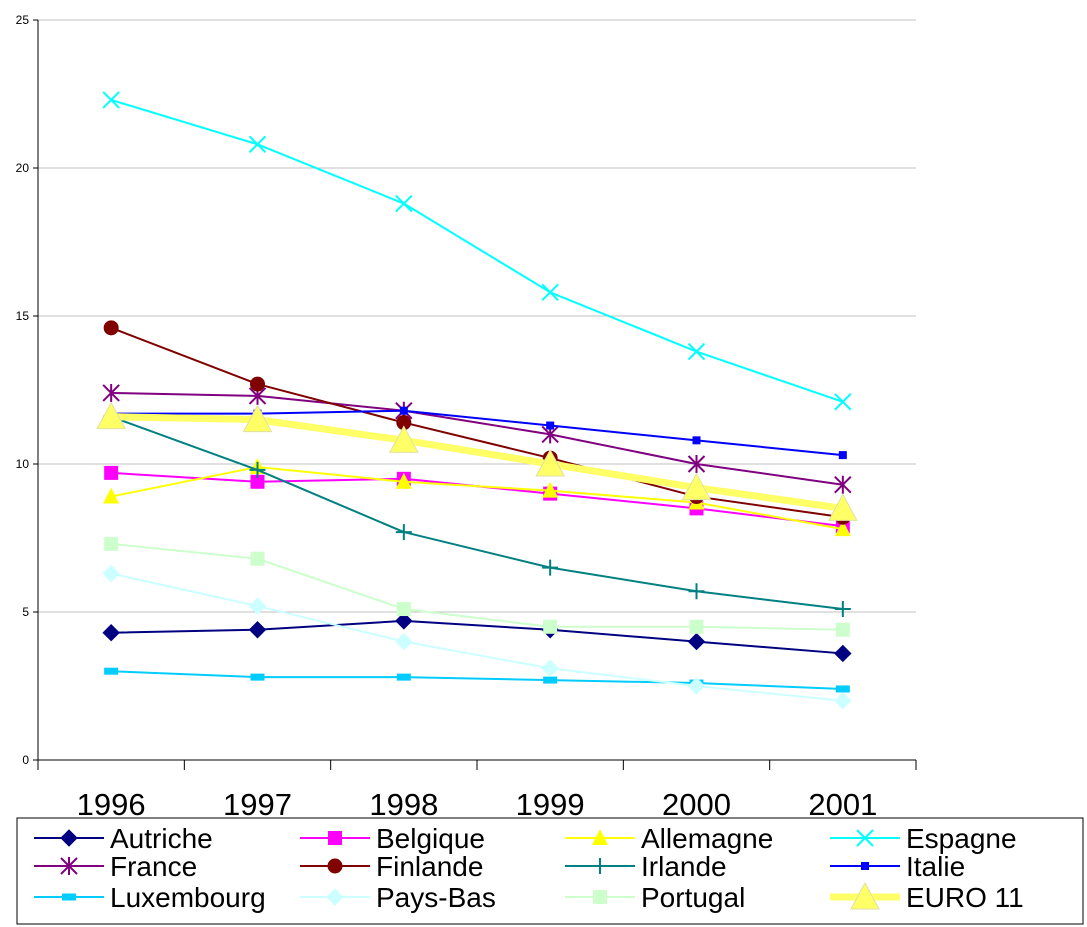 Image resolution: width=1087 pixels, height=927 pixels. What do you see at coordinates (842, 804) in the screenshot?
I see `xtick-label: 2001` at bounding box center [842, 804].